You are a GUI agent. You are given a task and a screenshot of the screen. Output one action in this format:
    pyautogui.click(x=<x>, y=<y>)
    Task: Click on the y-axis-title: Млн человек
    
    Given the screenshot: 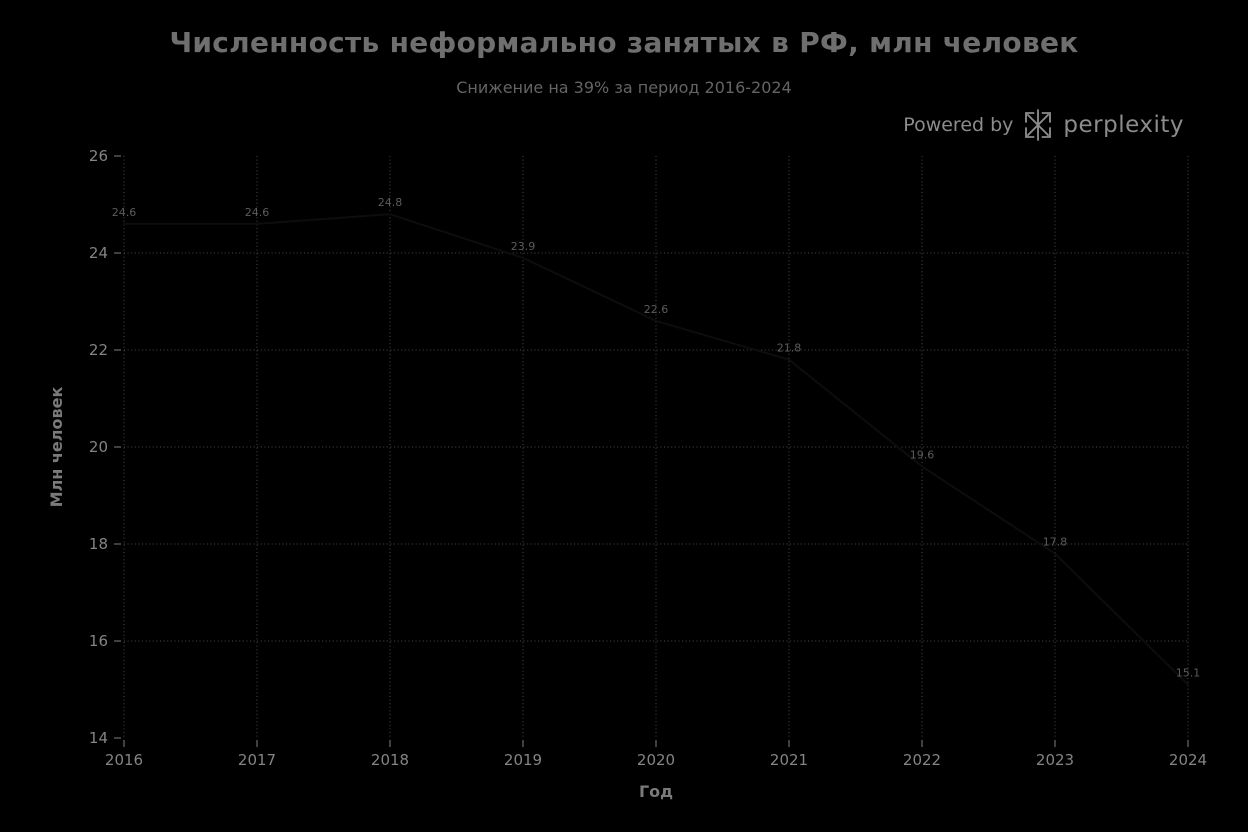 What is the action you would take?
    pyautogui.click(x=56, y=447)
    